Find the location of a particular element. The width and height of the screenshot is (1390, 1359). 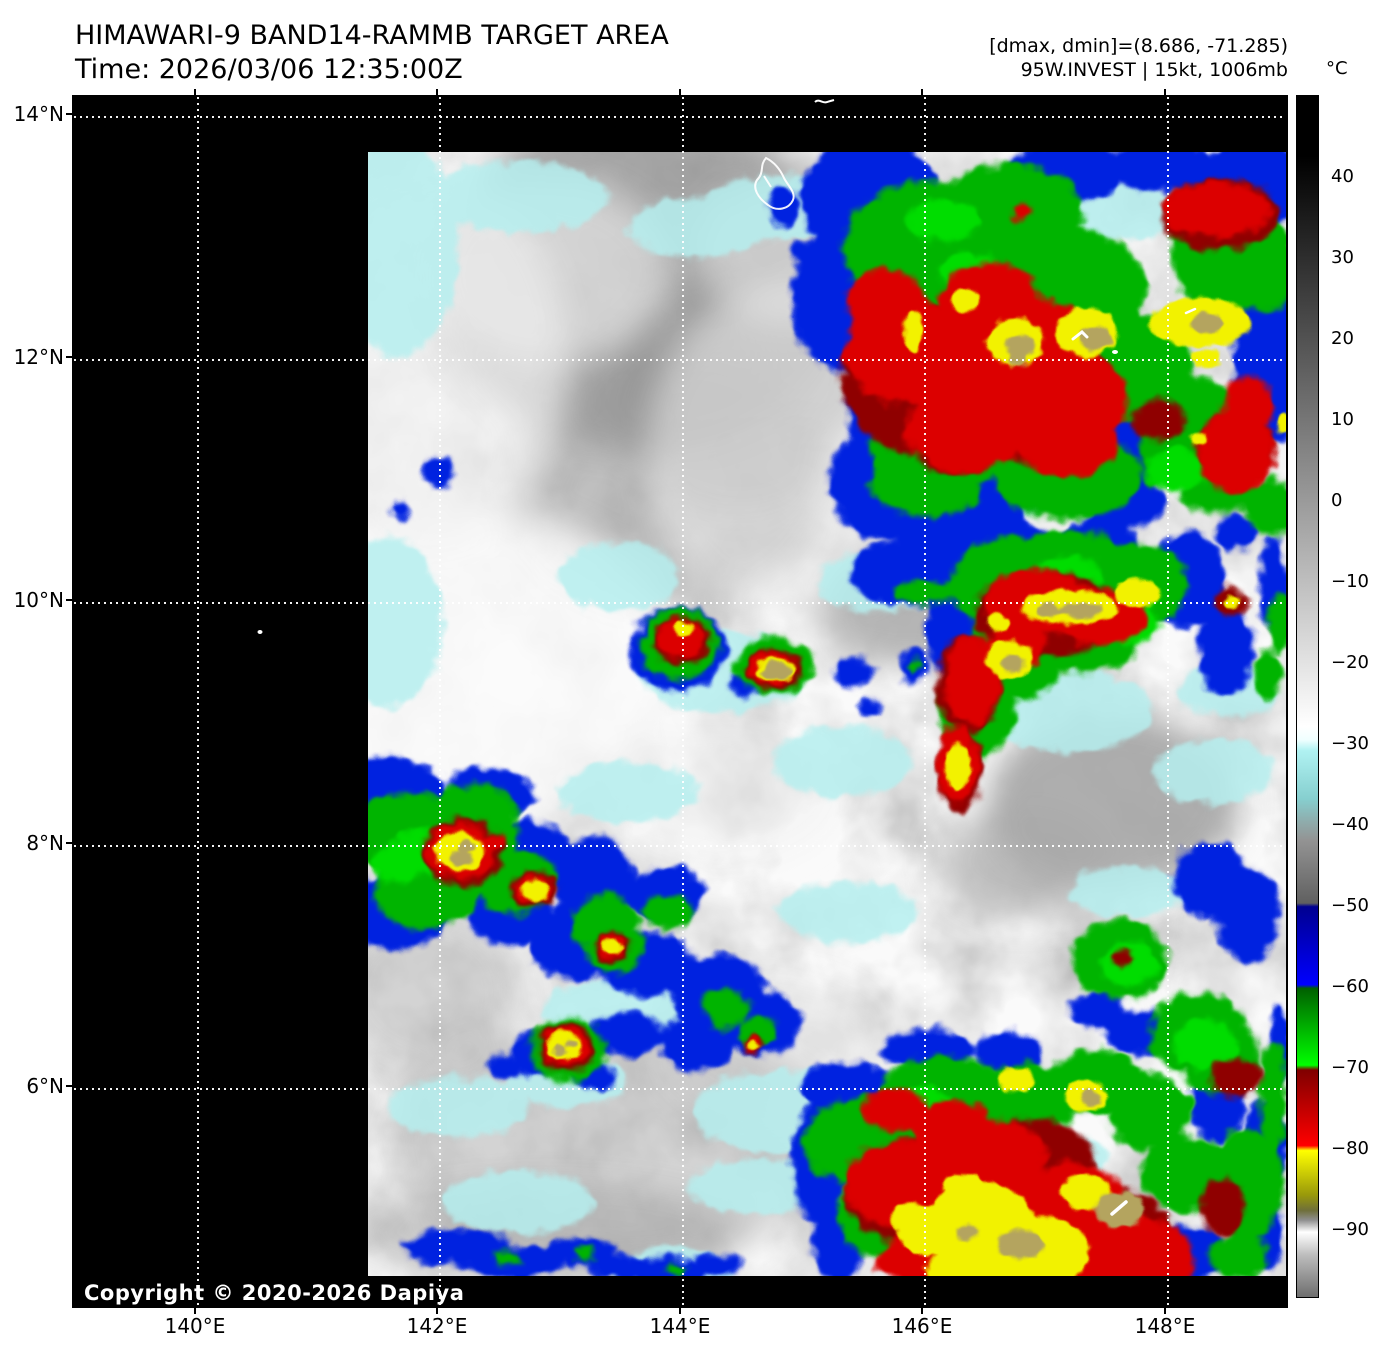

gridline-lat-6n is located at coordinates (680, 1089).